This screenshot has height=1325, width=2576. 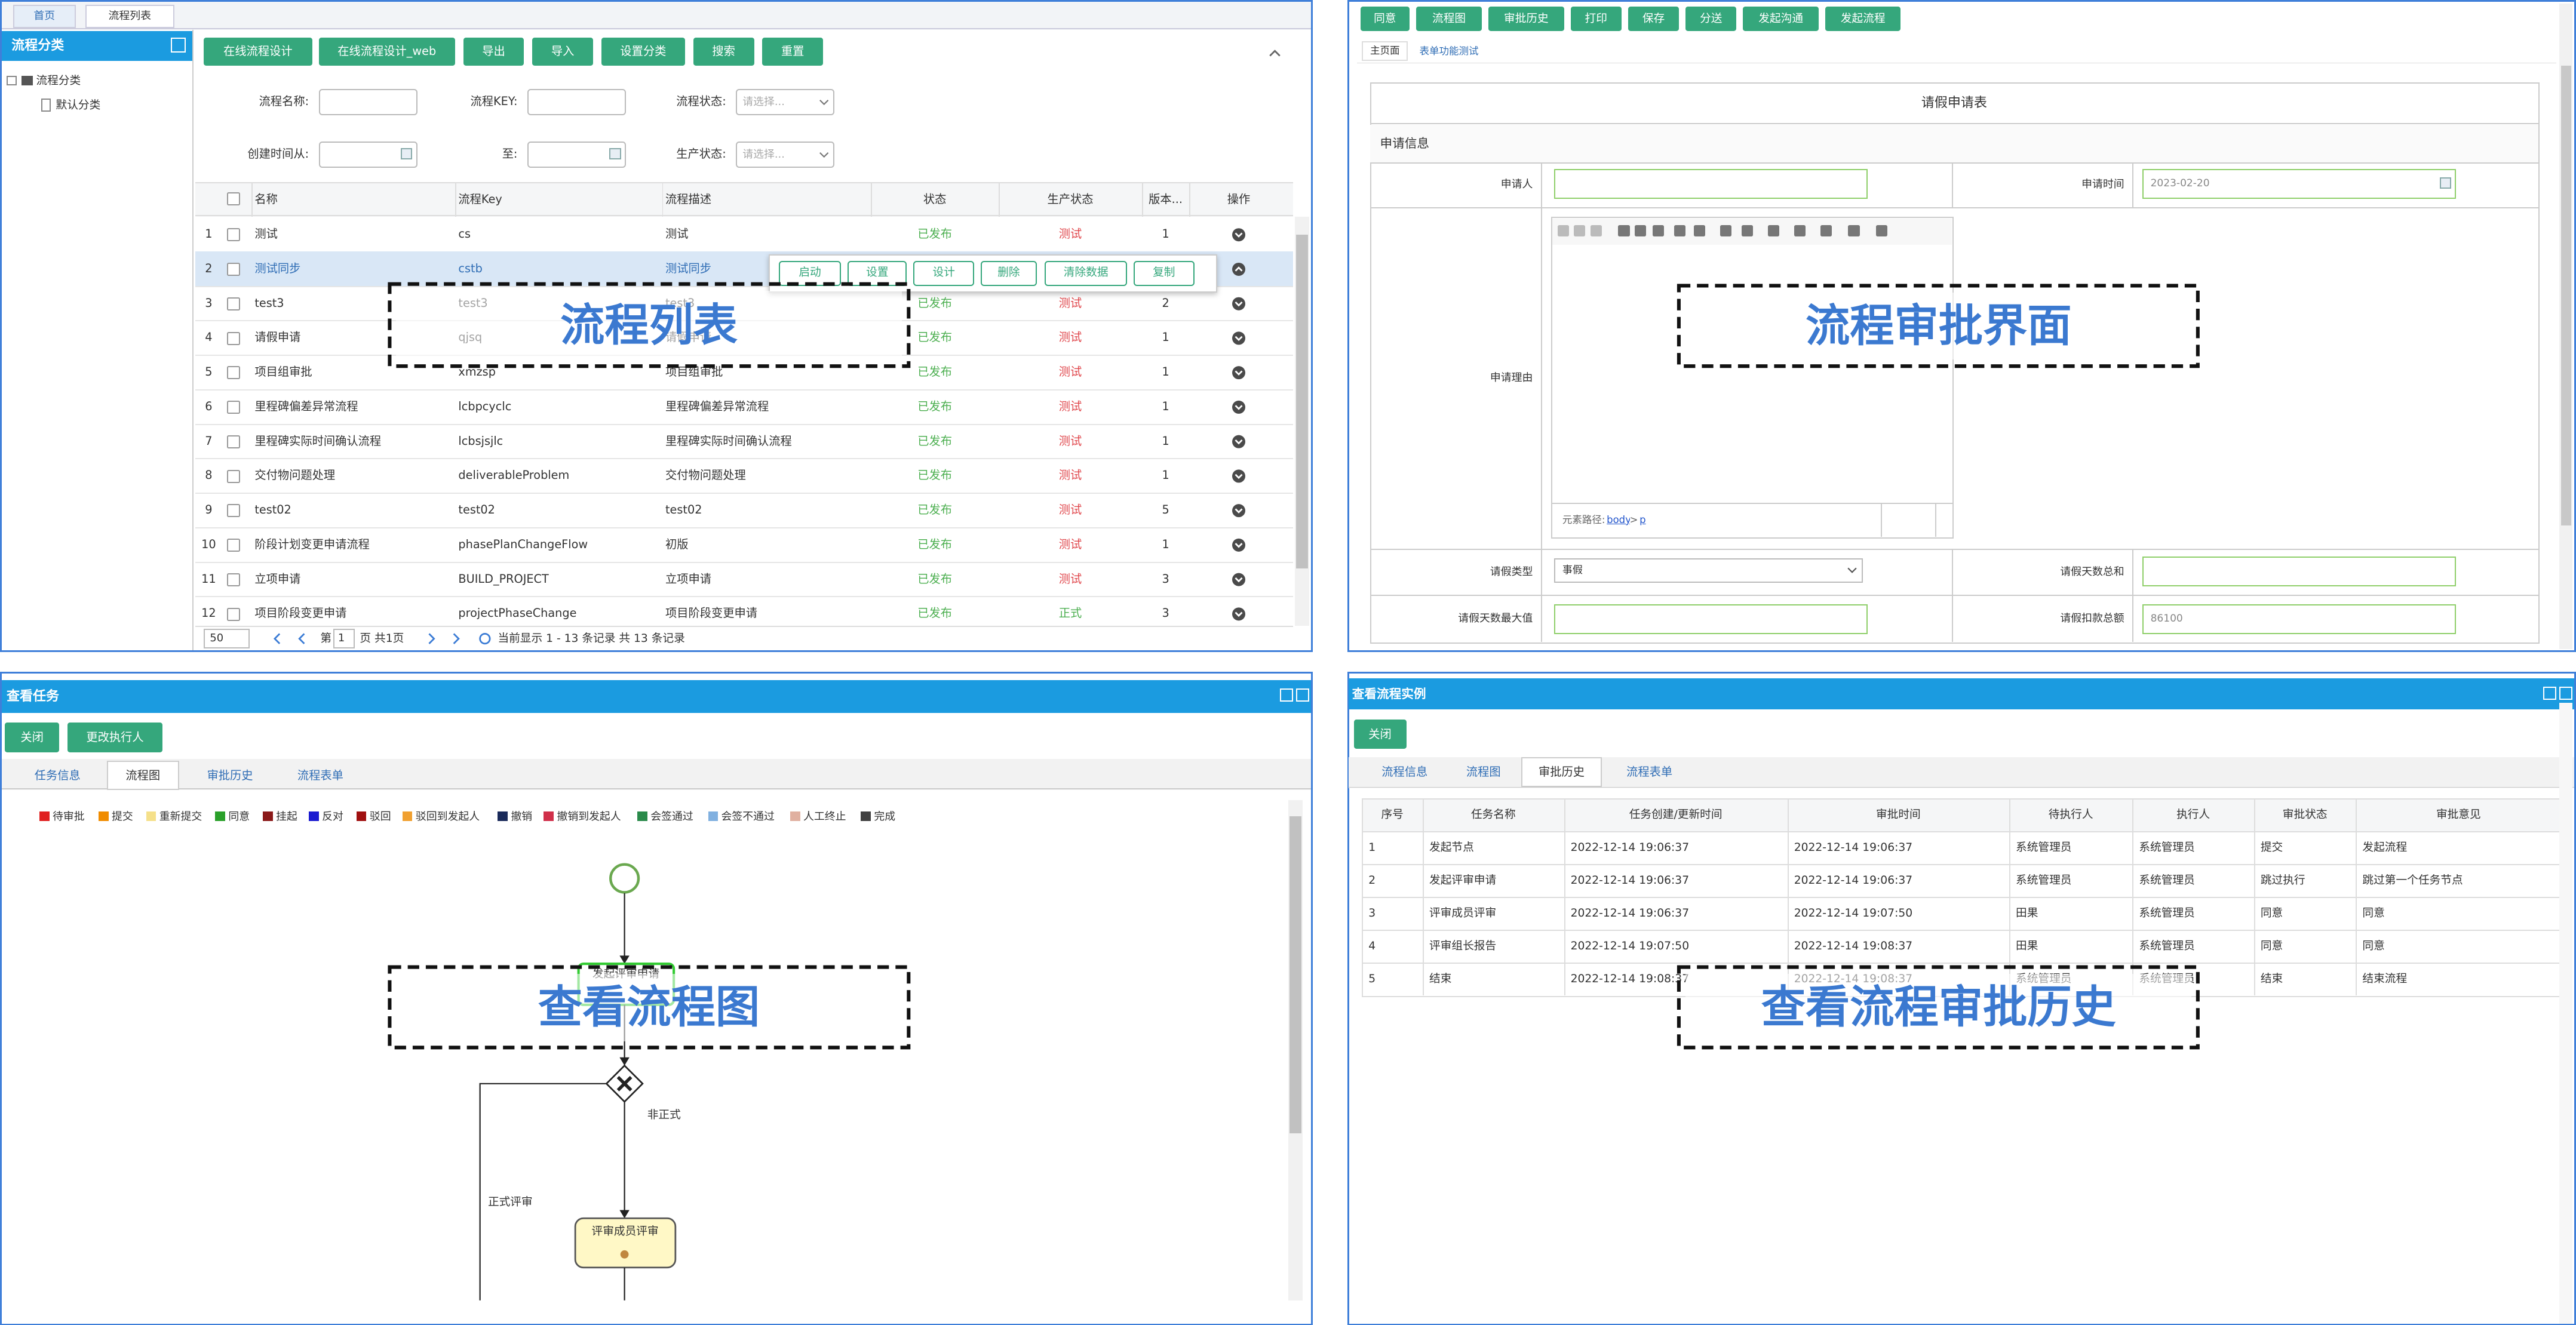 What do you see at coordinates (1275, 53) in the screenshot?
I see `collapse-chevron` at bounding box center [1275, 53].